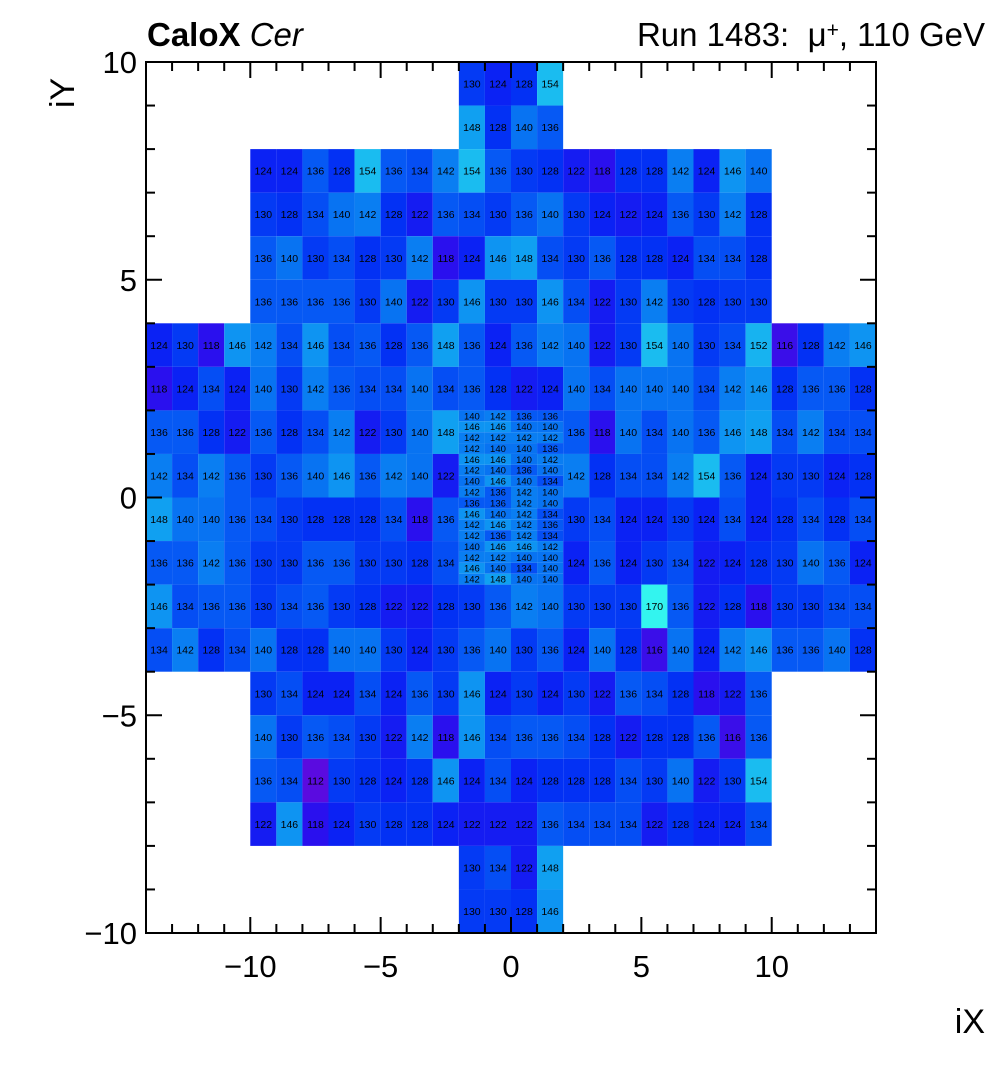 This screenshot has width=996, height=1072. Describe the element at coordinates (225, 35) in the screenshot. I see `page-title: CaloX Cer` at that location.